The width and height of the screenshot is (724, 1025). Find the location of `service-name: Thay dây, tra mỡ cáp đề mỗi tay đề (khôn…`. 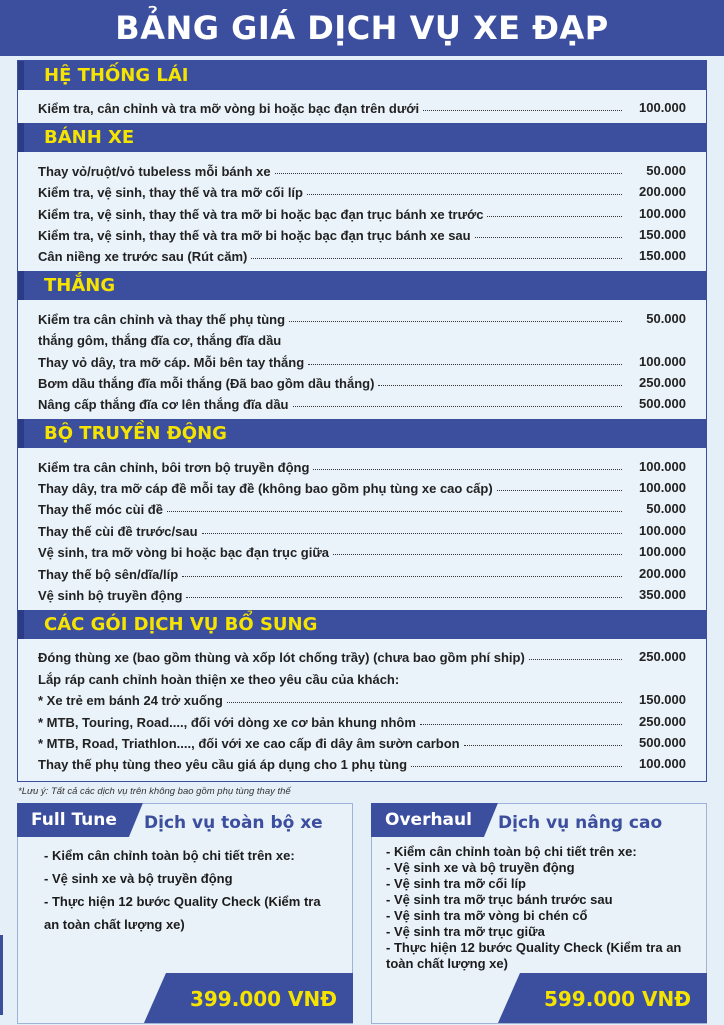

service-name: Thay dây, tra mỡ cáp đề mỗi tay đề (khôn… is located at coordinates (265, 489).